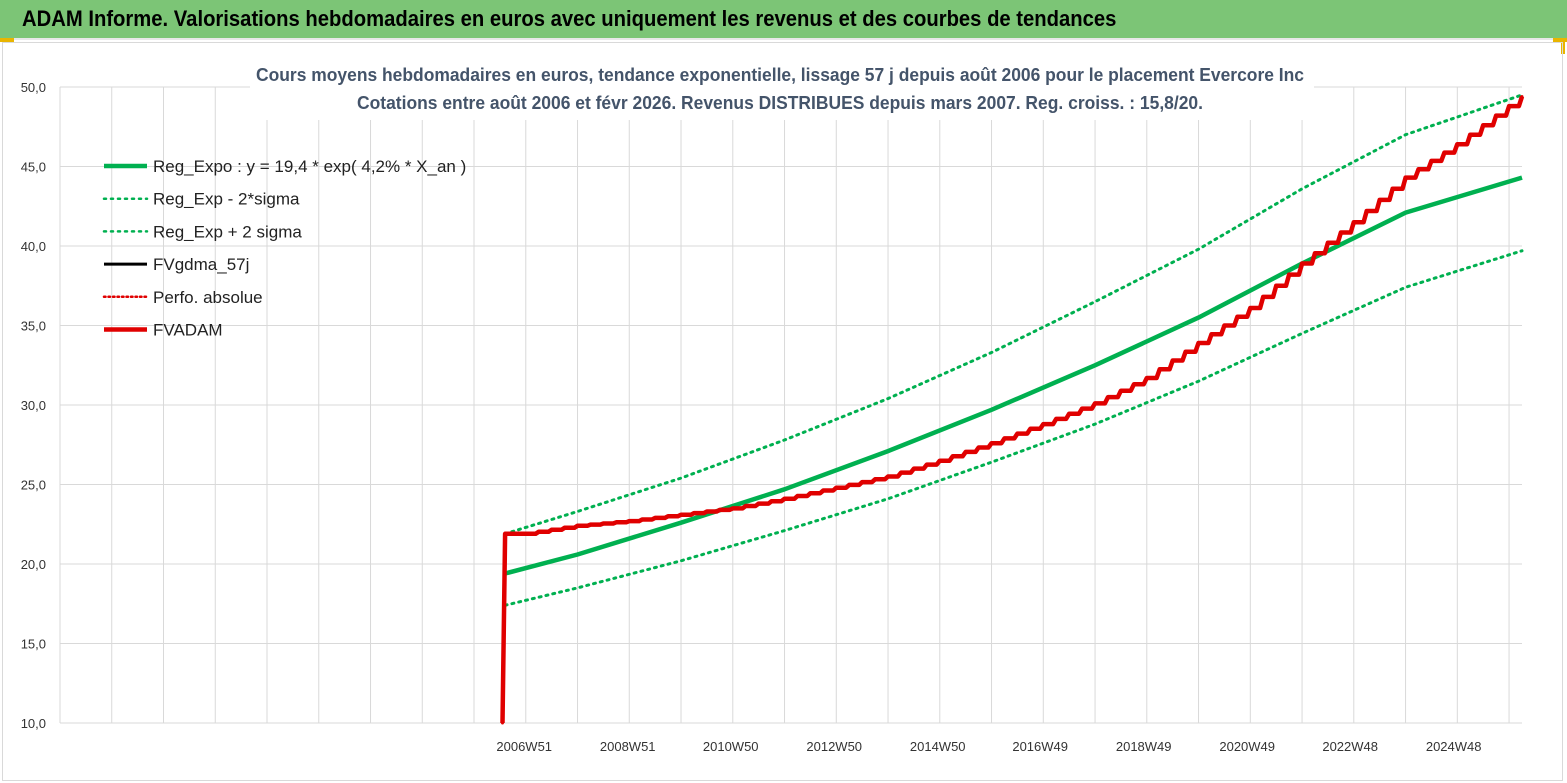  I want to click on y-tick-label: 10,0, so click(33, 723).